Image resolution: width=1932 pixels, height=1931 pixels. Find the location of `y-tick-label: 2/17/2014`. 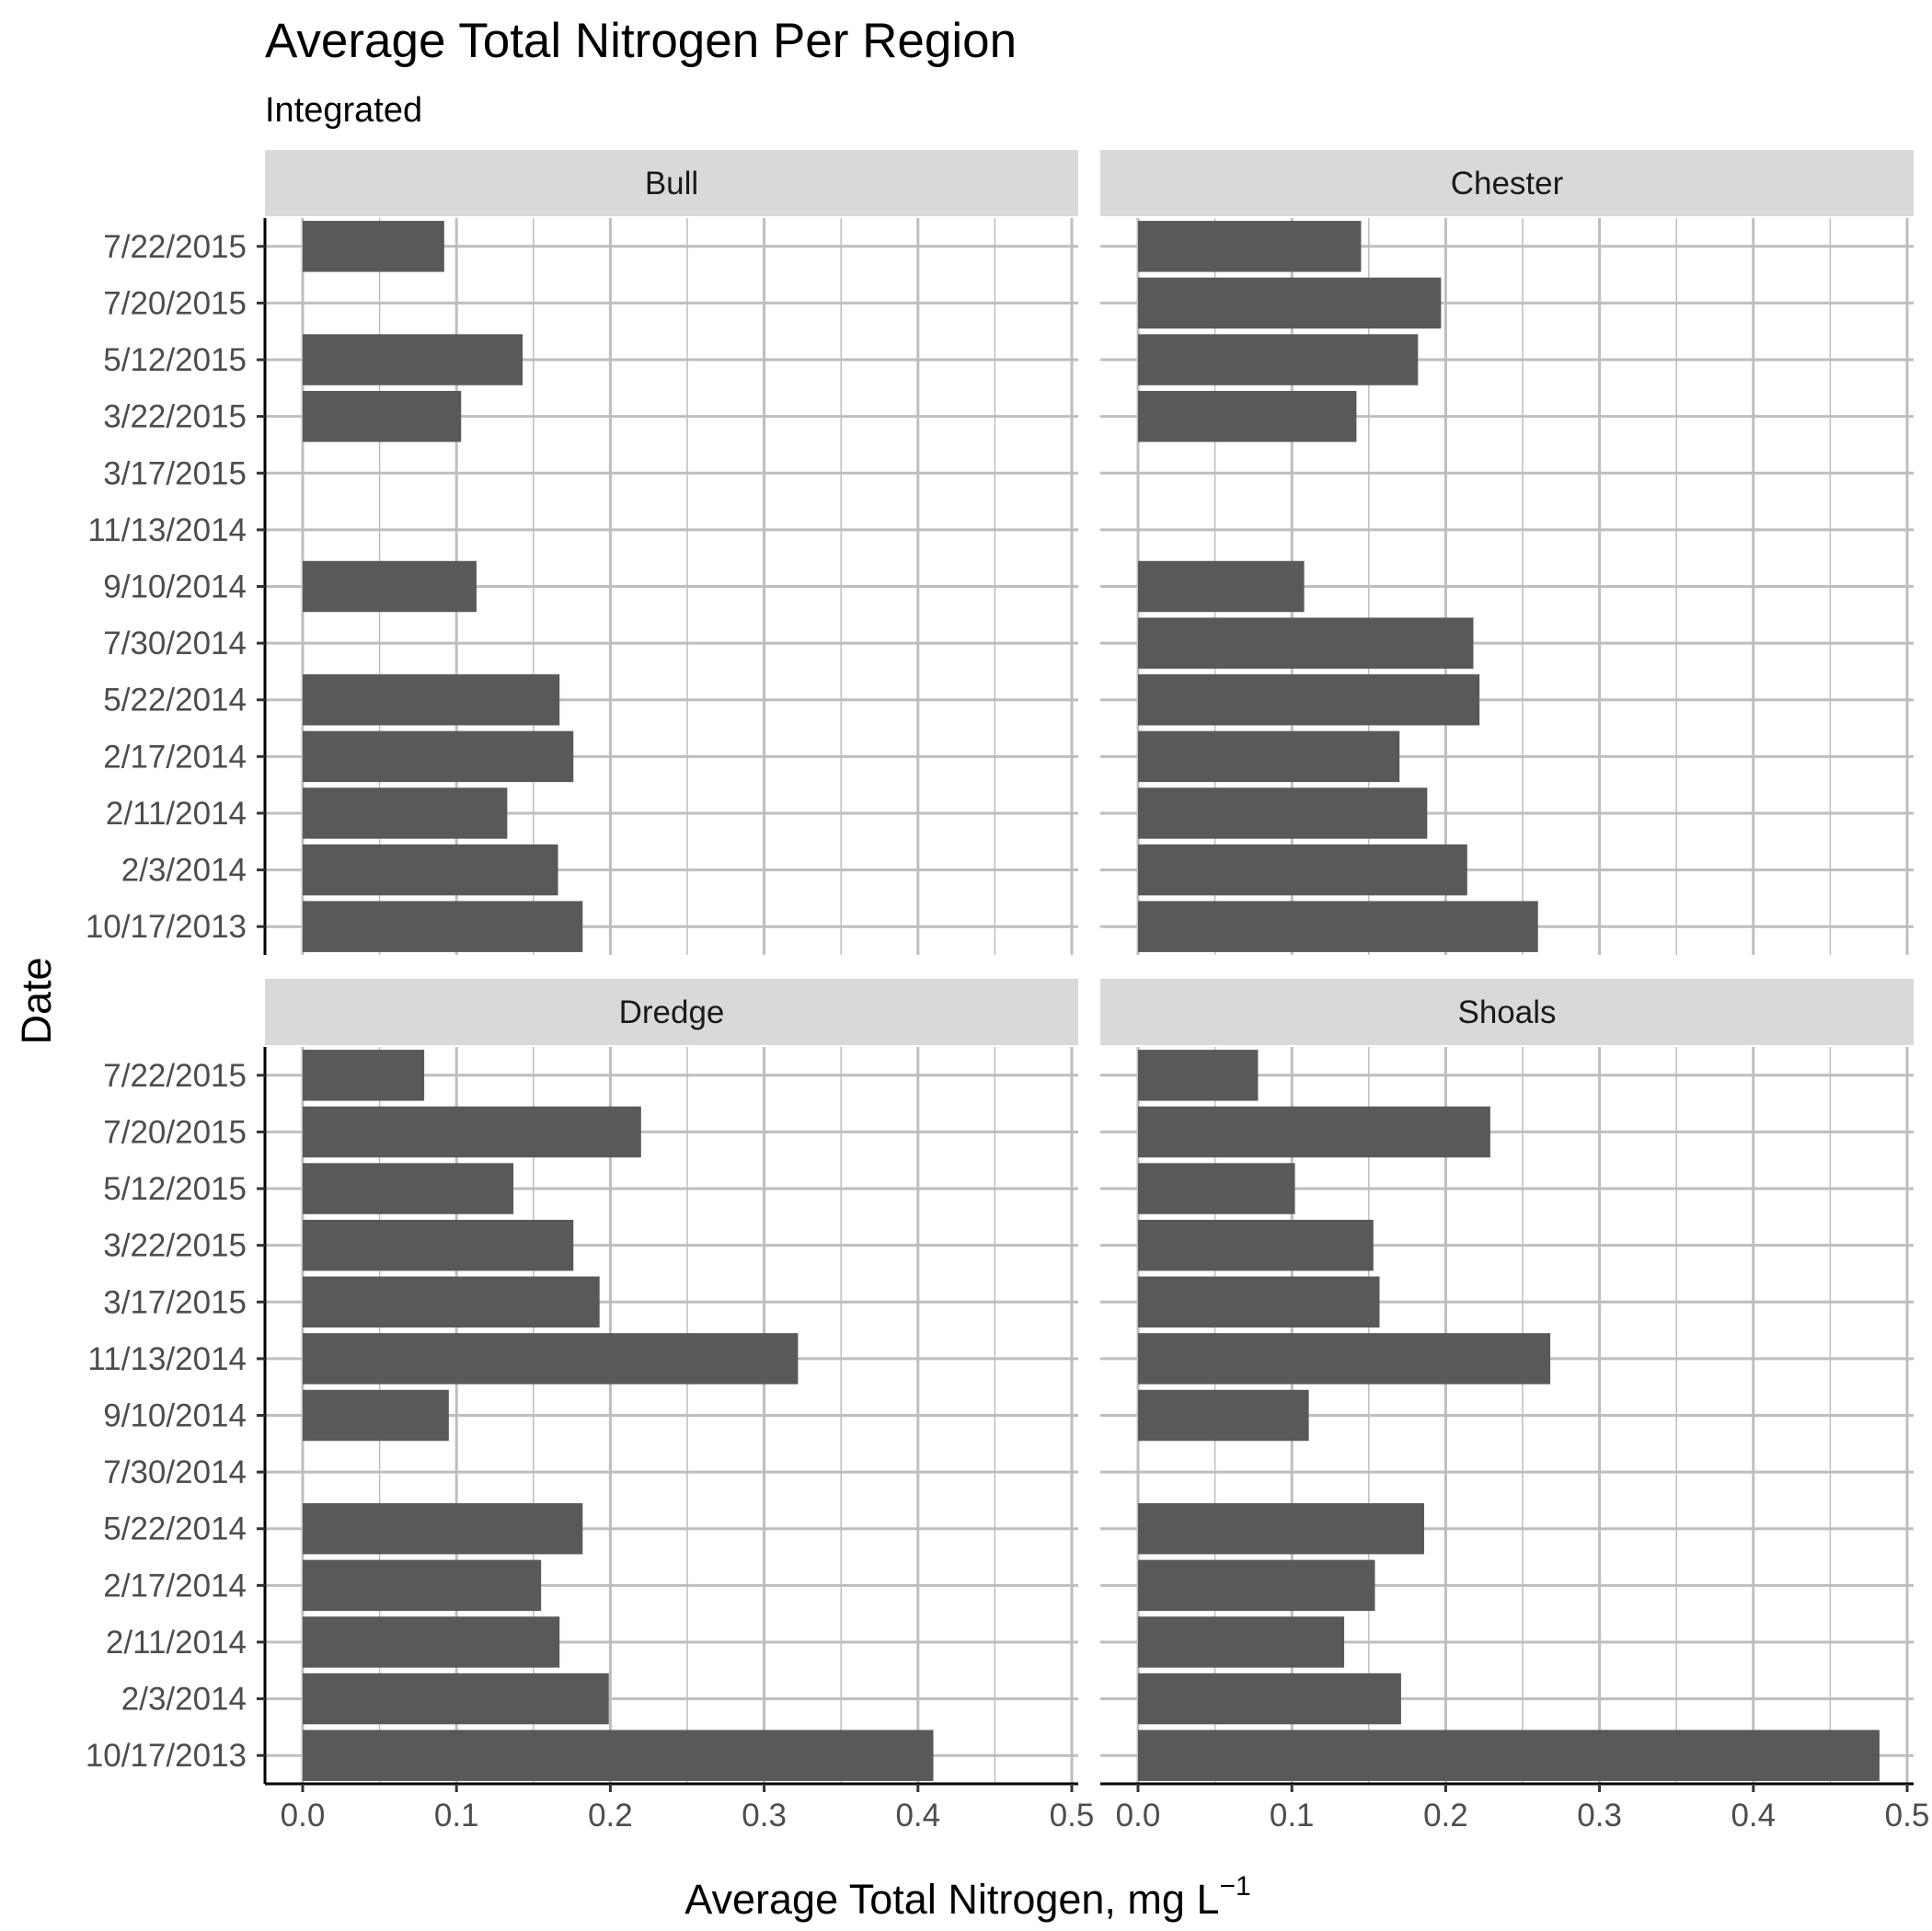

y-tick-label: 2/17/2014 is located at coordinates (175, 1586).